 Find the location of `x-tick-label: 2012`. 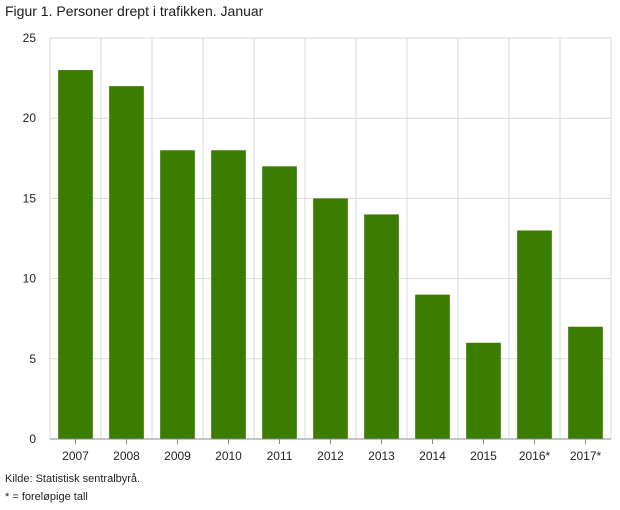

x-tick-label: 2012 is located at coordinates (330, 456).